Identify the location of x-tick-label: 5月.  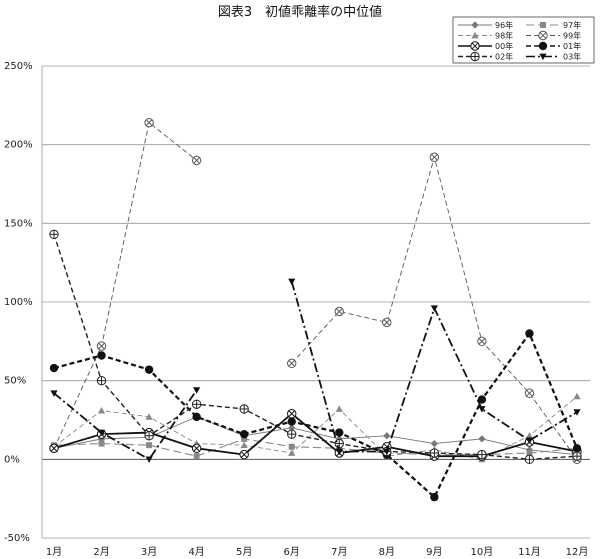
(244, 552).